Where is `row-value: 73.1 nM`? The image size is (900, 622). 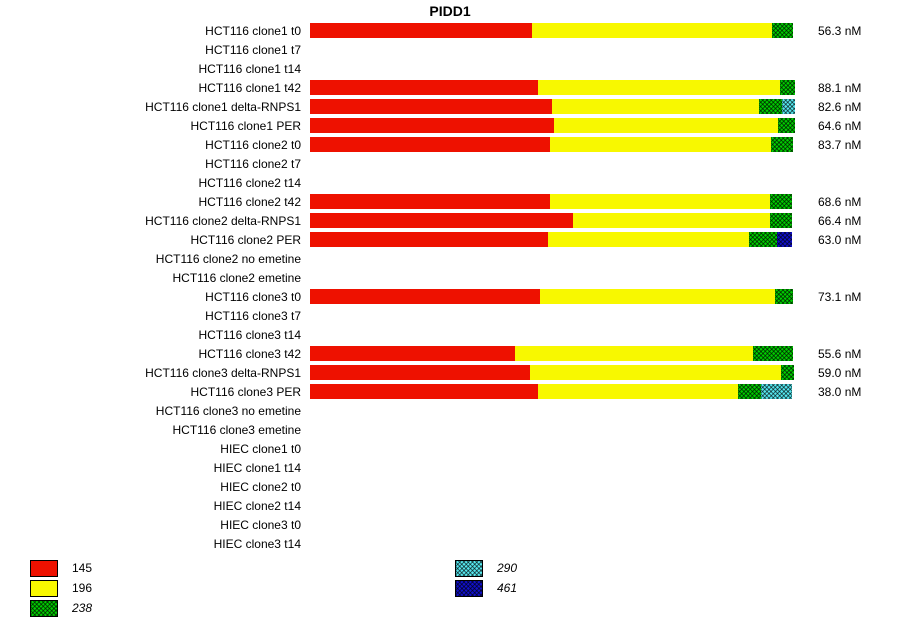
row-value: 73.1 nM is located at coordinates (840, 296).